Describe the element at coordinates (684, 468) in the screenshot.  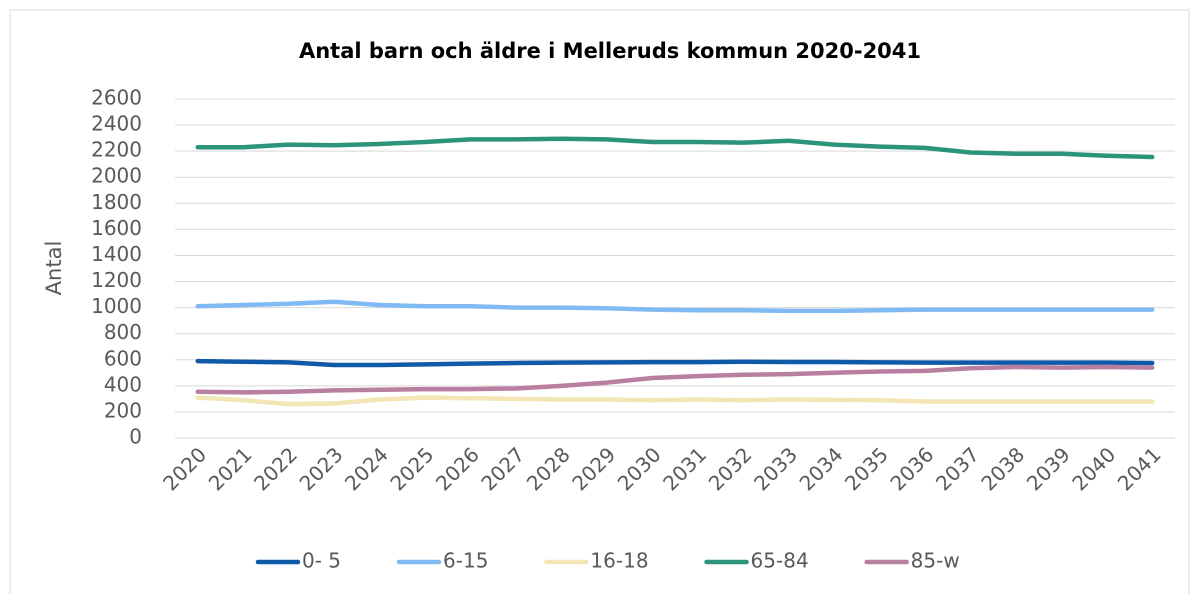
I see `x-tick-label: 2031` at that location.